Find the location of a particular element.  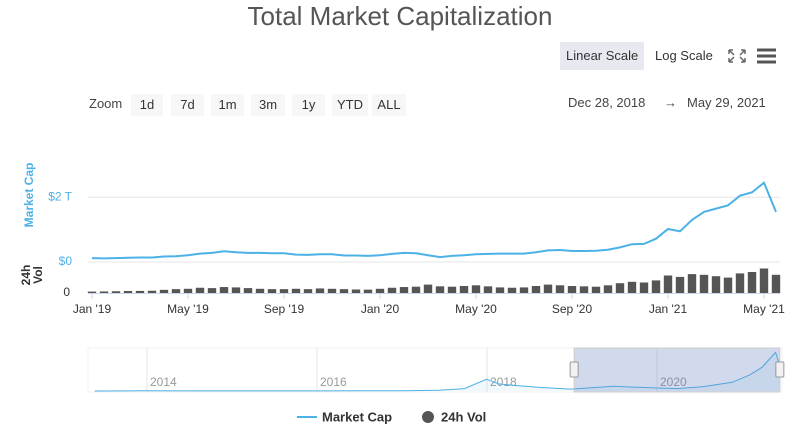

scale-button: Log Scale is located at coordinates (684, 55).